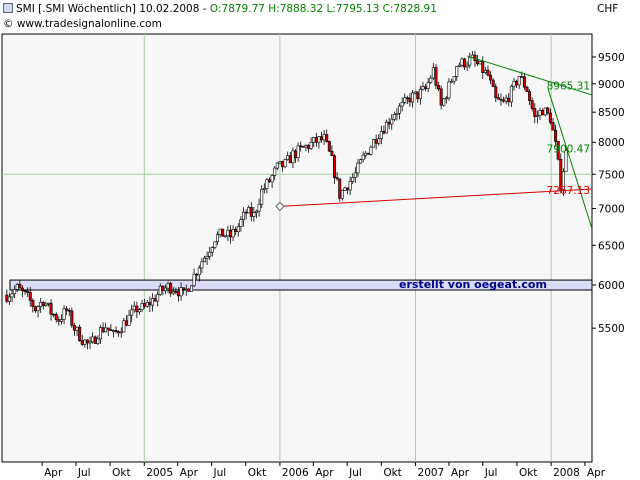 The height and width of the screenshot is (480, 640). Describe the element at coordinates (323, 9) in the screenshot. I see `ohlc-readout: O:7879.77 H:7888.32 L:7795.13 C:7828.91` at that location.